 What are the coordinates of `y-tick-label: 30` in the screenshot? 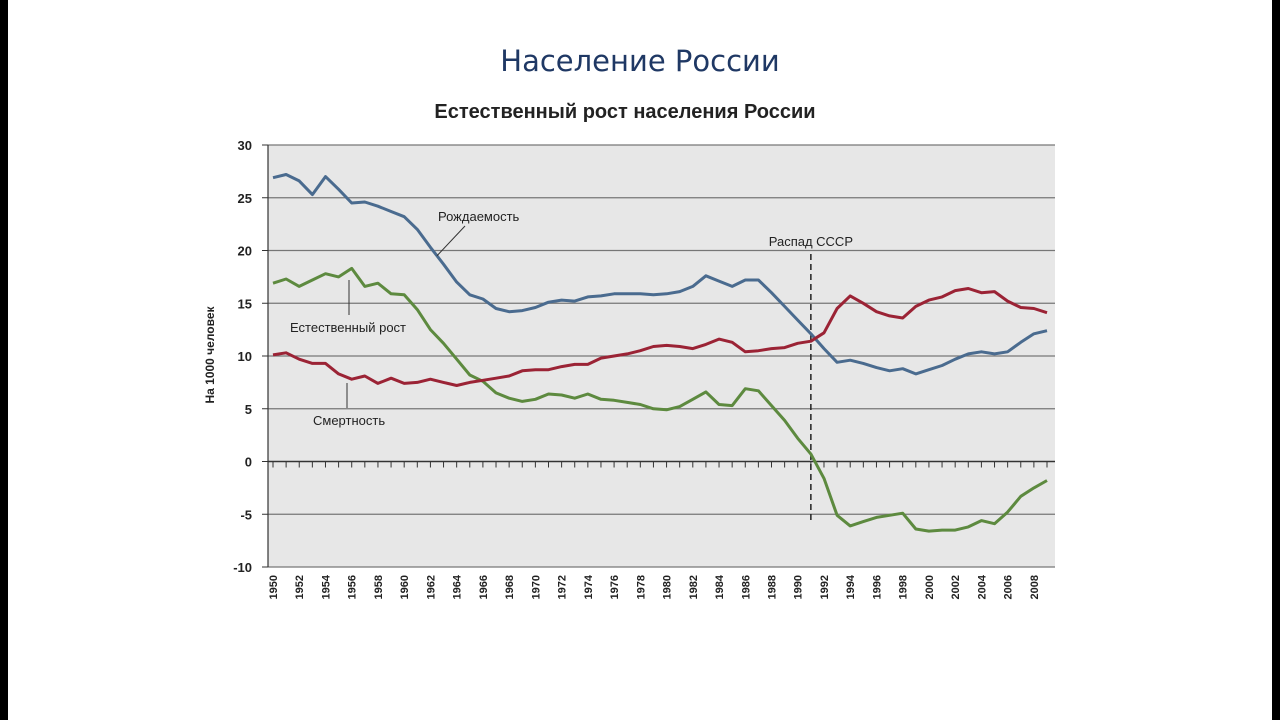 It's located at (245, 145).